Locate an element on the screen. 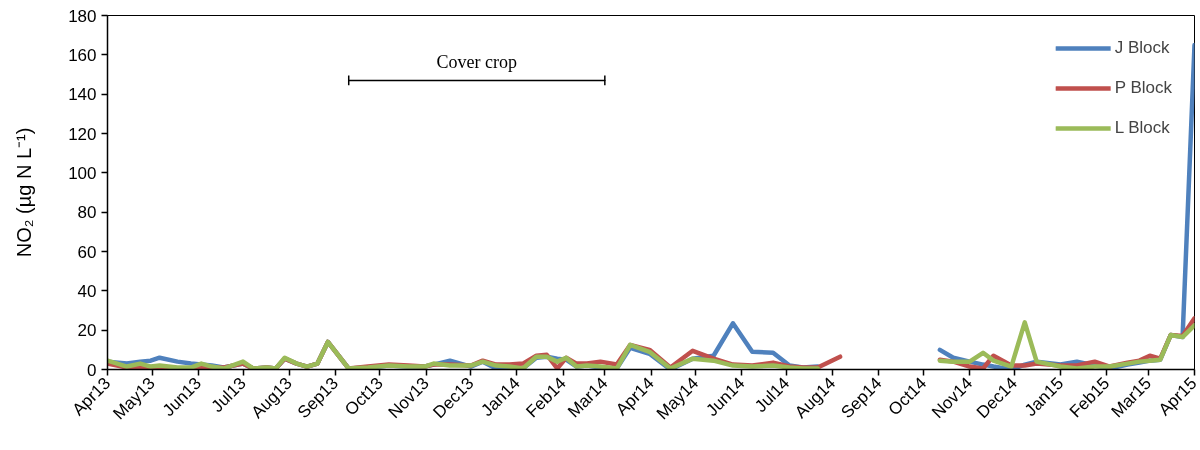  legend-label: L Block is located at coordinates (1142, 128).